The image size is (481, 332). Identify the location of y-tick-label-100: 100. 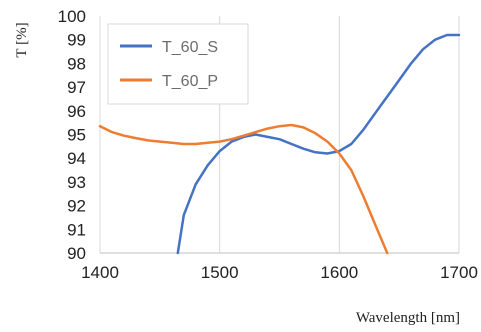
(72, 16).